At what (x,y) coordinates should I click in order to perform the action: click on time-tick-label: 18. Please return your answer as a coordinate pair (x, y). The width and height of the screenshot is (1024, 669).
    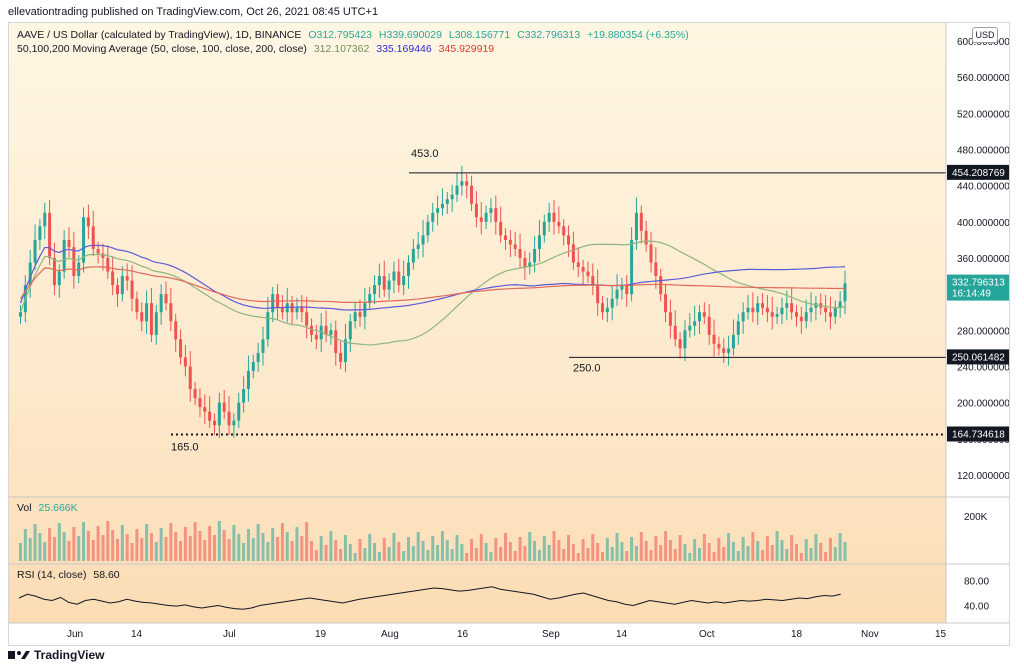
    Looking at the image, I should click on (797, 634).